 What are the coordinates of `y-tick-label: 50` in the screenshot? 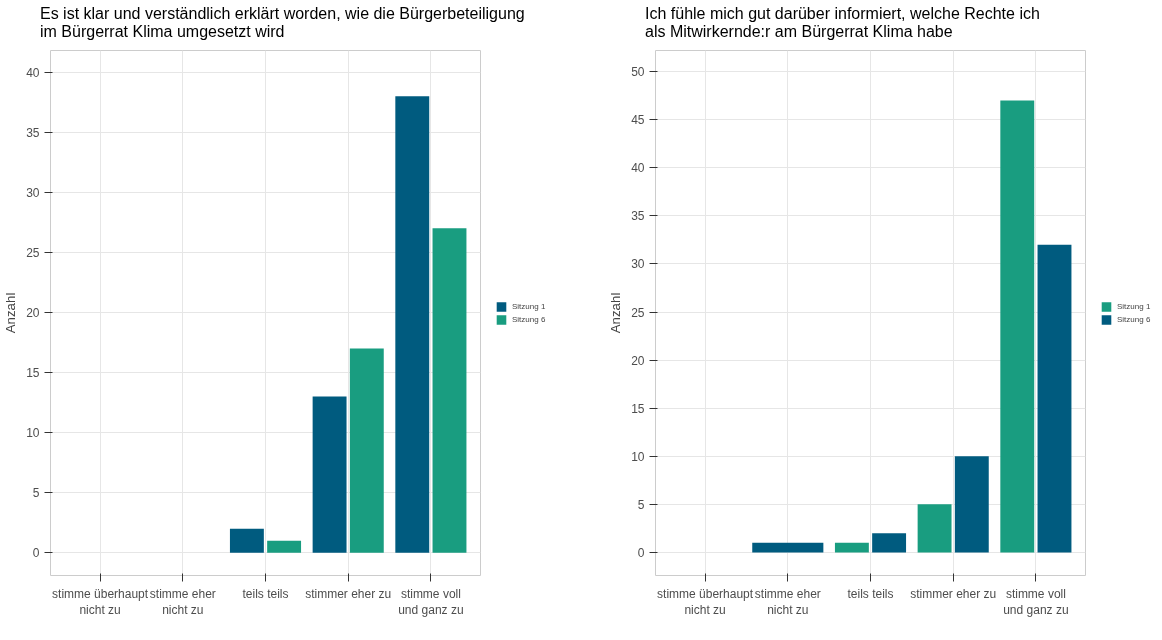 It's located at (638, 72).